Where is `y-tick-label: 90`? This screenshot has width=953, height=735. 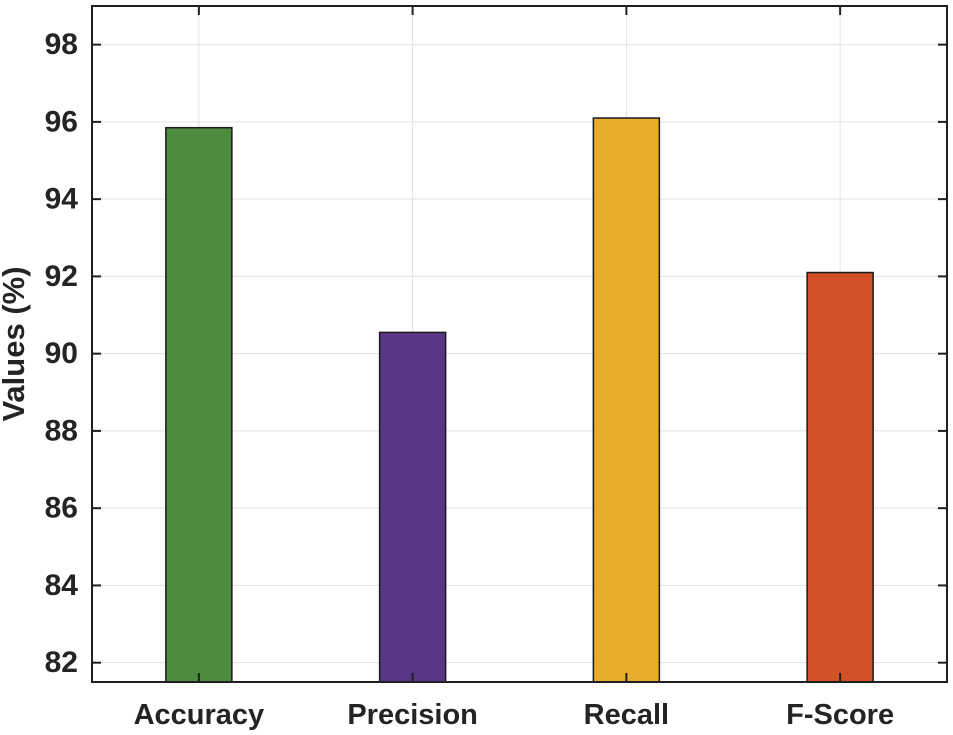 y-tick-label: 90 is located at coordinates (61, 353).